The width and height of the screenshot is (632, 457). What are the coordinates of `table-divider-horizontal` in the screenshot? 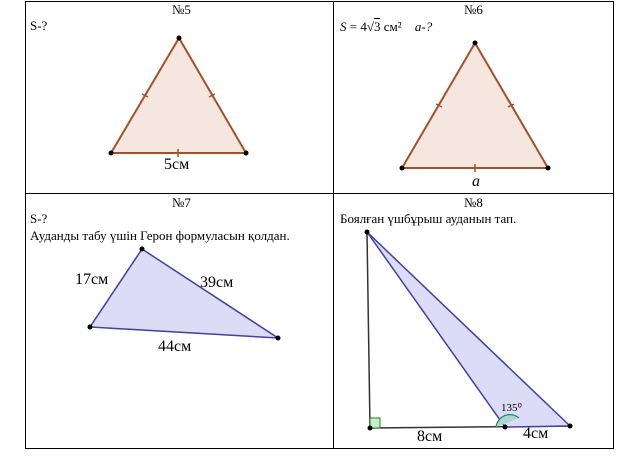 It's located at (319, 193).